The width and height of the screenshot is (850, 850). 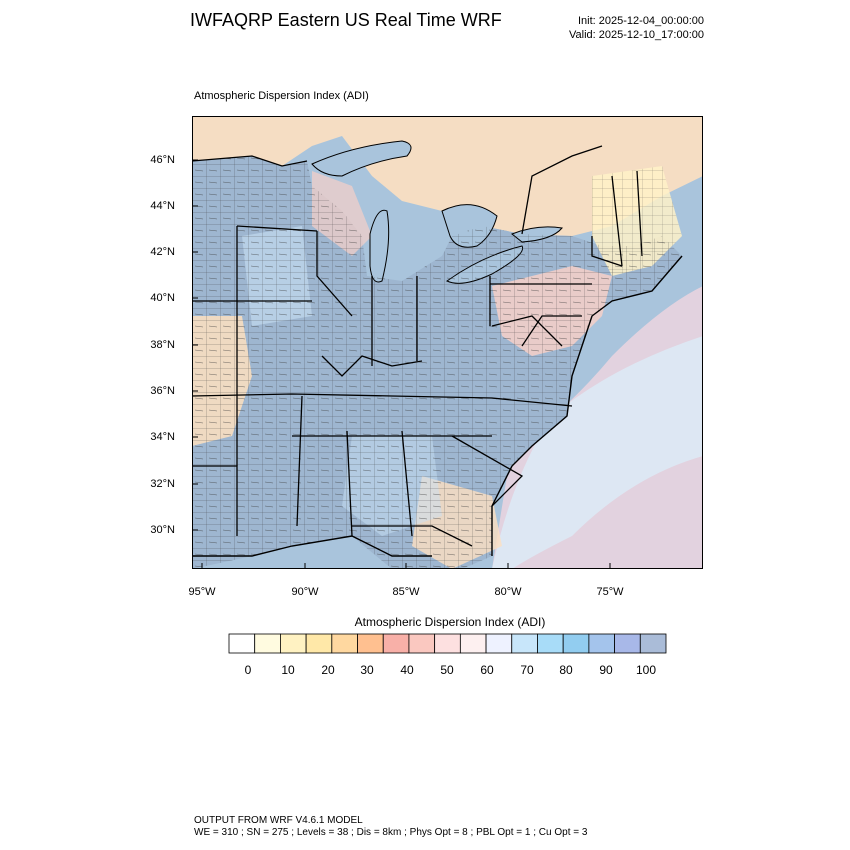 What do you see at coordinates (248, 670) in the screenshot?
I see `colorbar-label: 0` at bounding box center [248, 670].